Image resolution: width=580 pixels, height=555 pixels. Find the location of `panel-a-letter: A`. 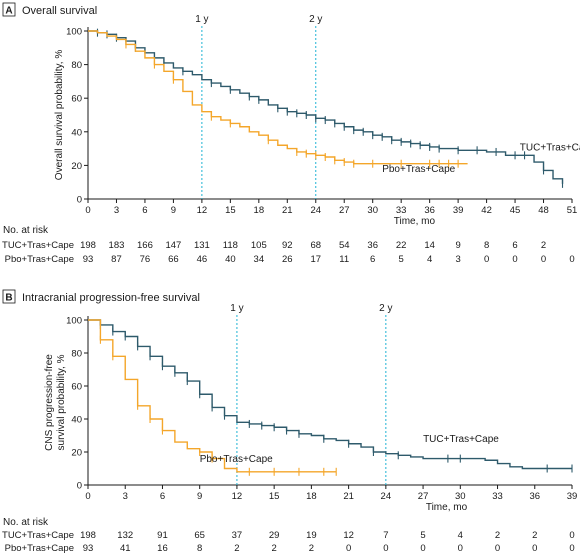

panel-a-letter: A is located at coordinates (8, 11).